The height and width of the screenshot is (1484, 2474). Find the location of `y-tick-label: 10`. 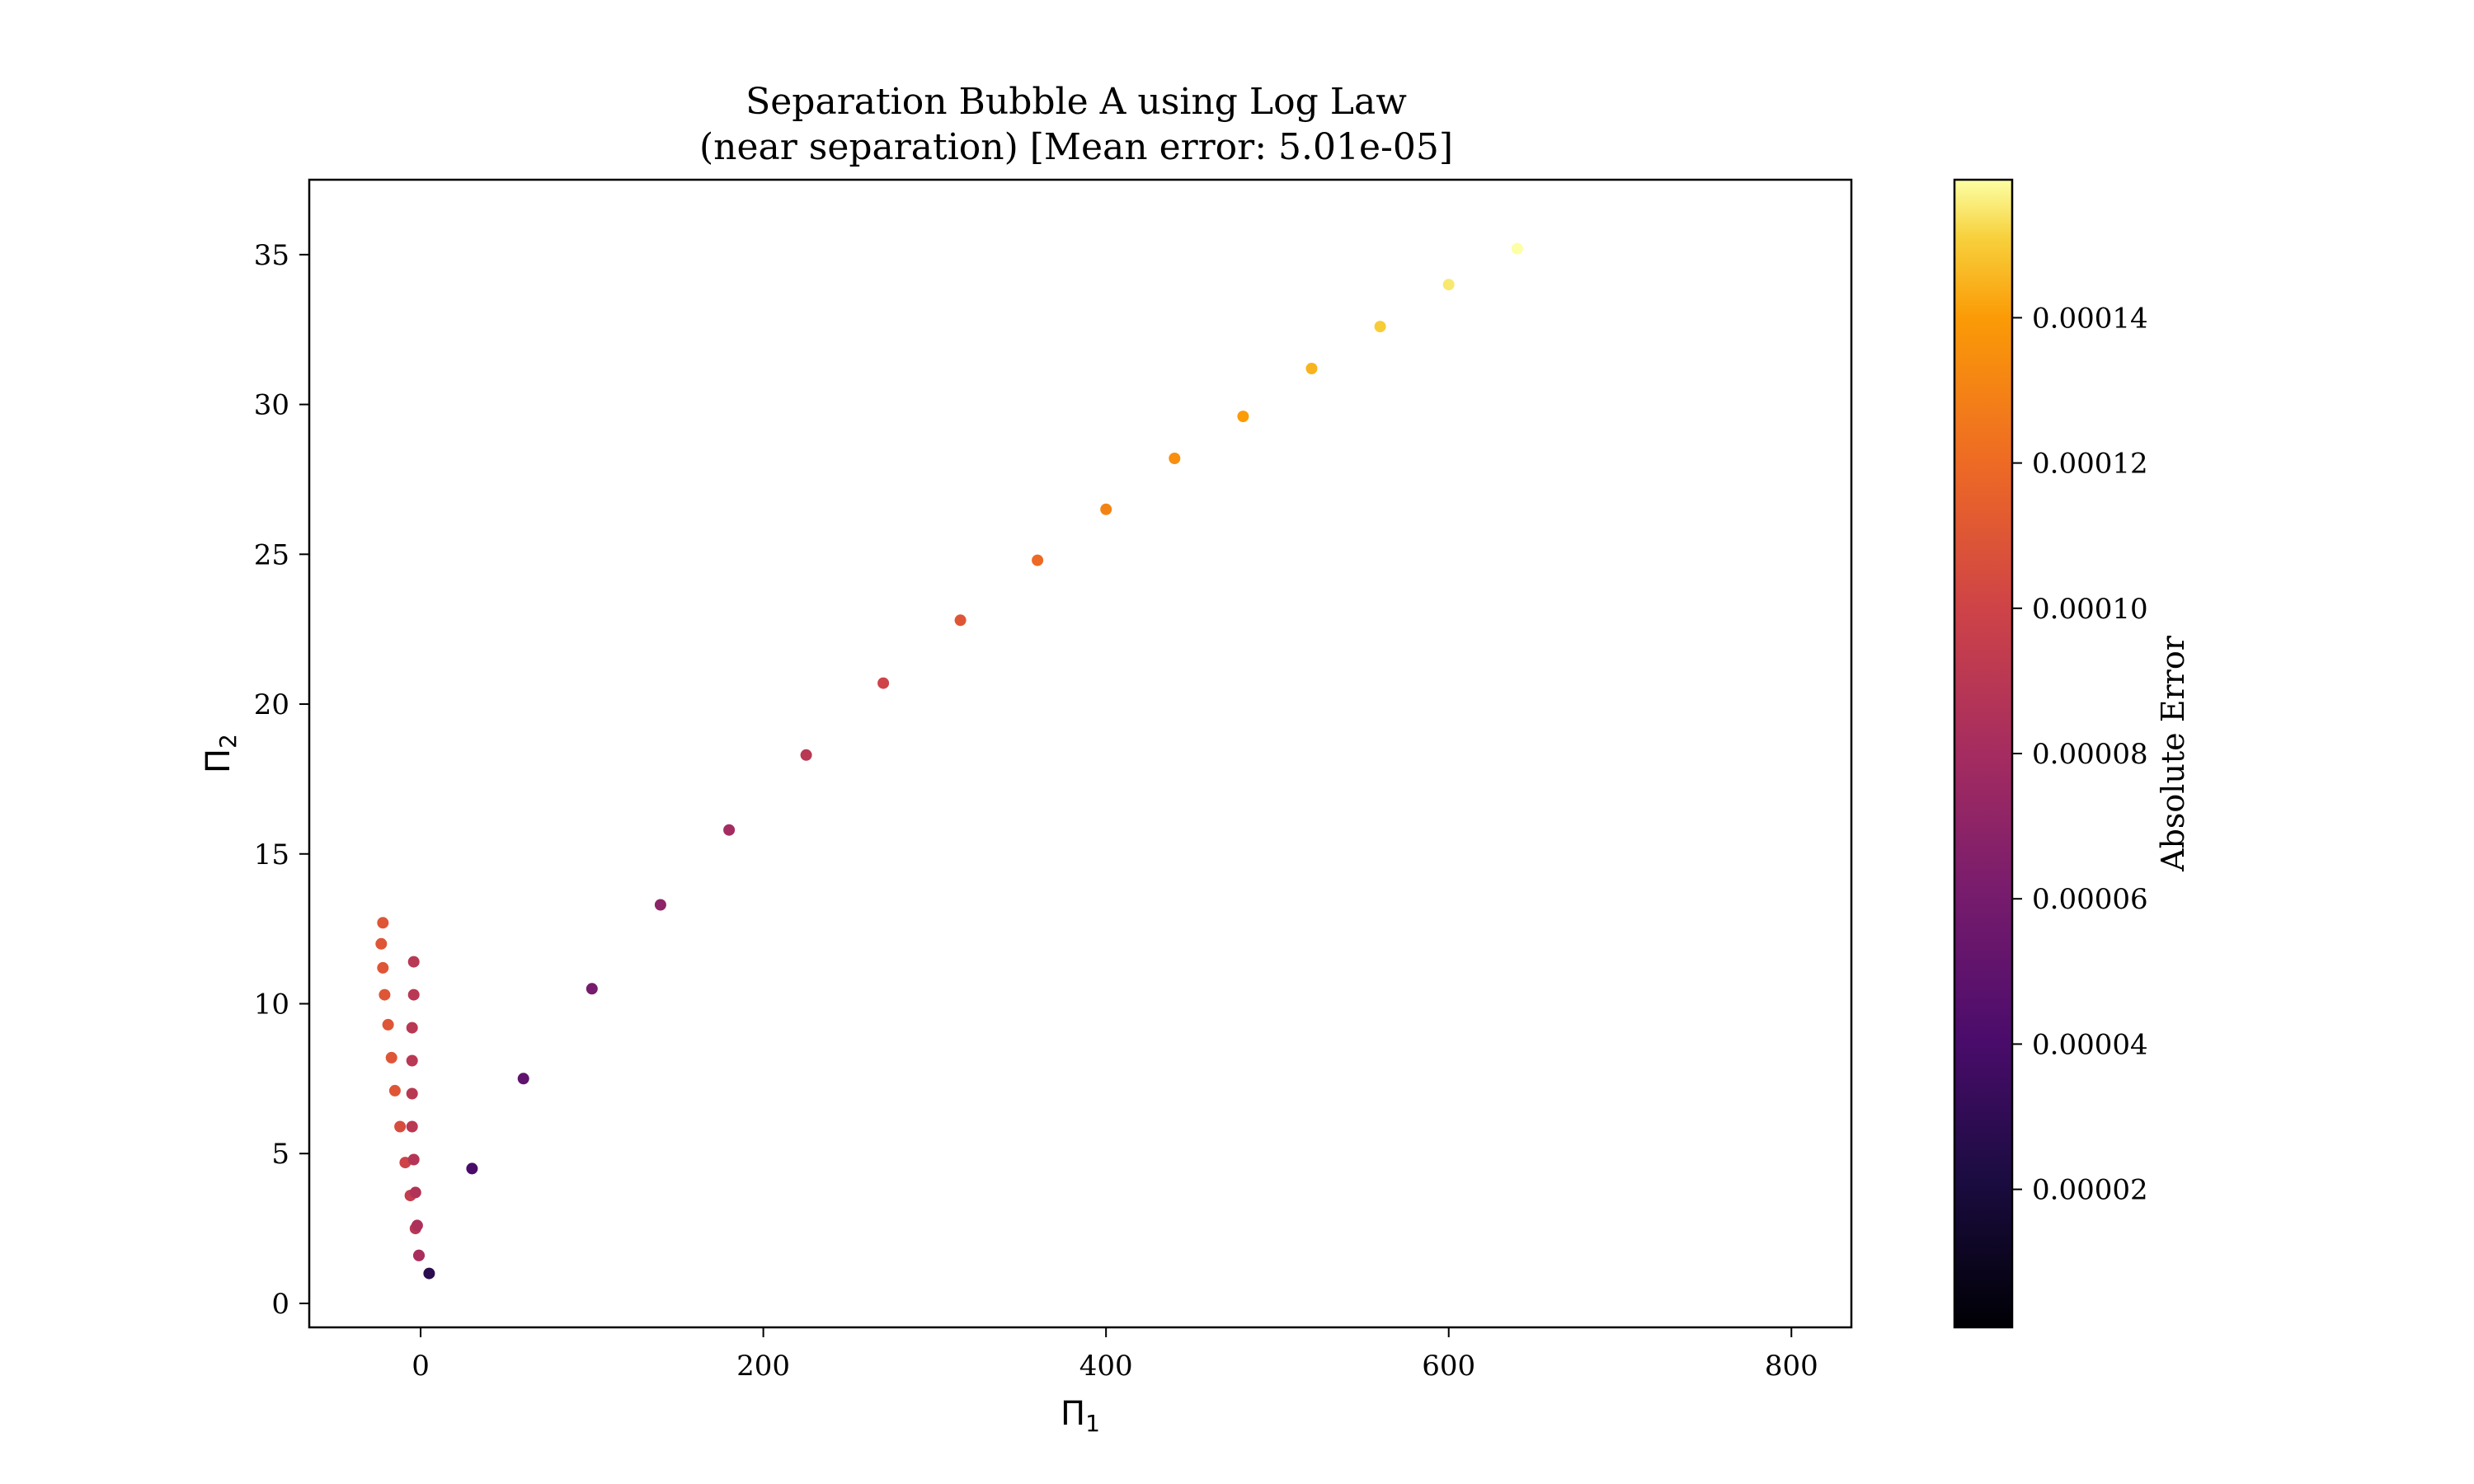

y-tick-label: 10 is located at coordinates (271, 1004).